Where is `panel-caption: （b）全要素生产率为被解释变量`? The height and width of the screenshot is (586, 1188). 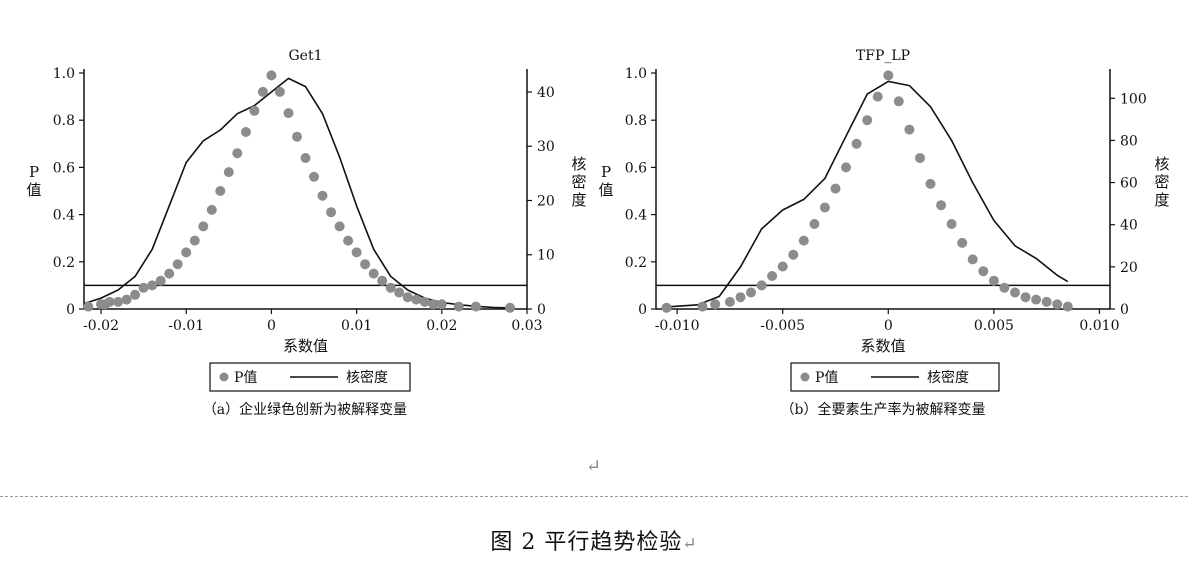
panel-caption: （b）全要素生产率为被解释变量 is located at coordinates (883, 409).